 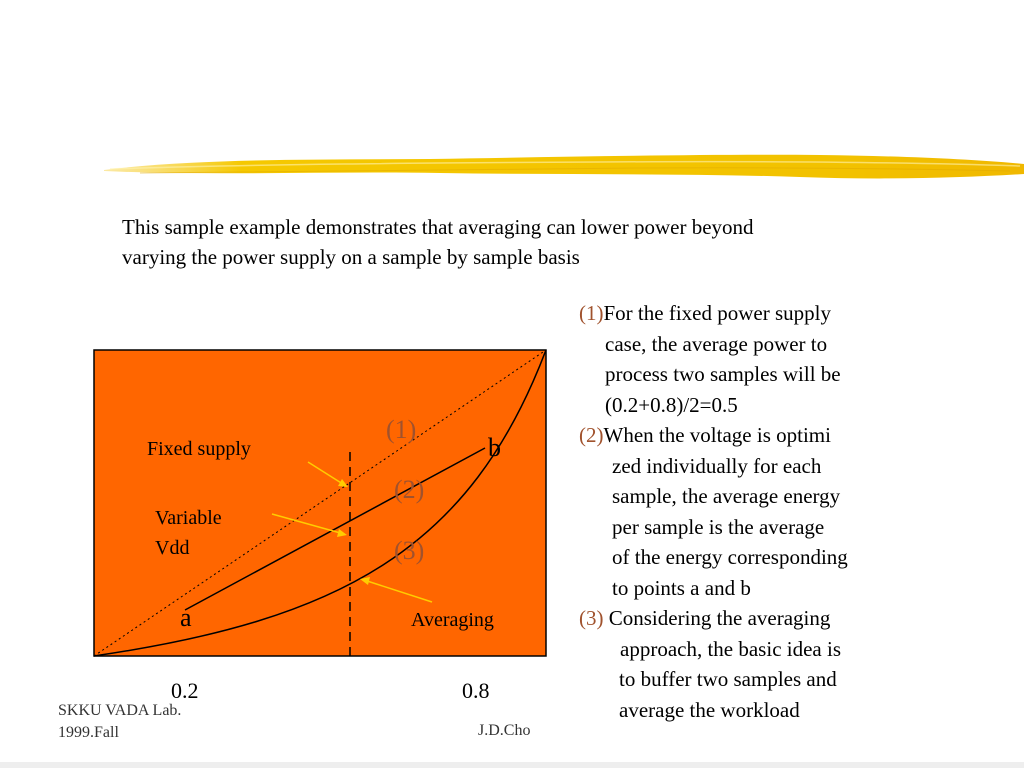 What do you see at coordinates (398, 591) in the screenshot?
I see `averaging-arrow` at bounding box center [398, 591].